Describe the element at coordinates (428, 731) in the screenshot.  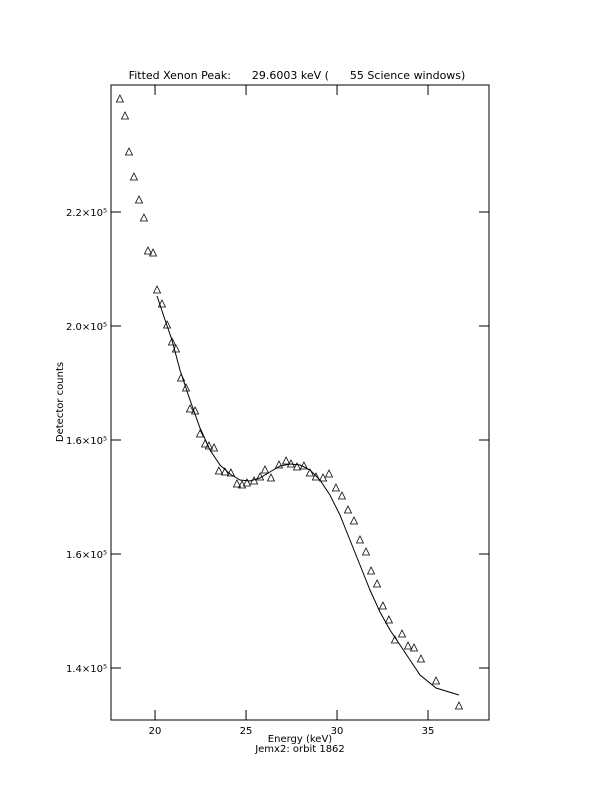
I see `x-tick-label: 35` at that location.